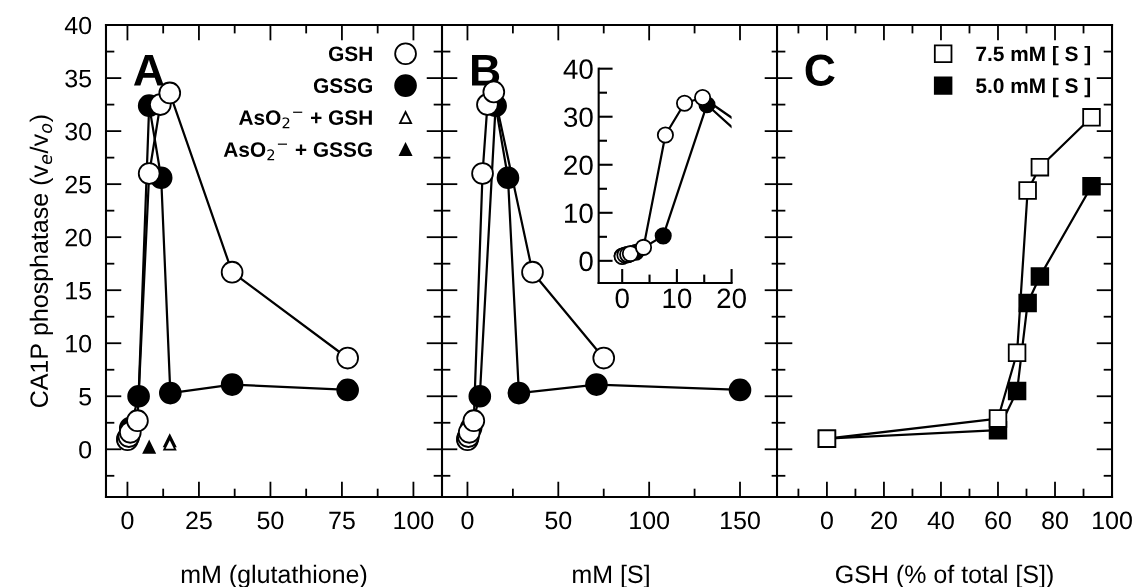 Image resolution: width=1136 pixels, height=587 pixels. I want to click on y-tick-label: 35, so click(78, 78).